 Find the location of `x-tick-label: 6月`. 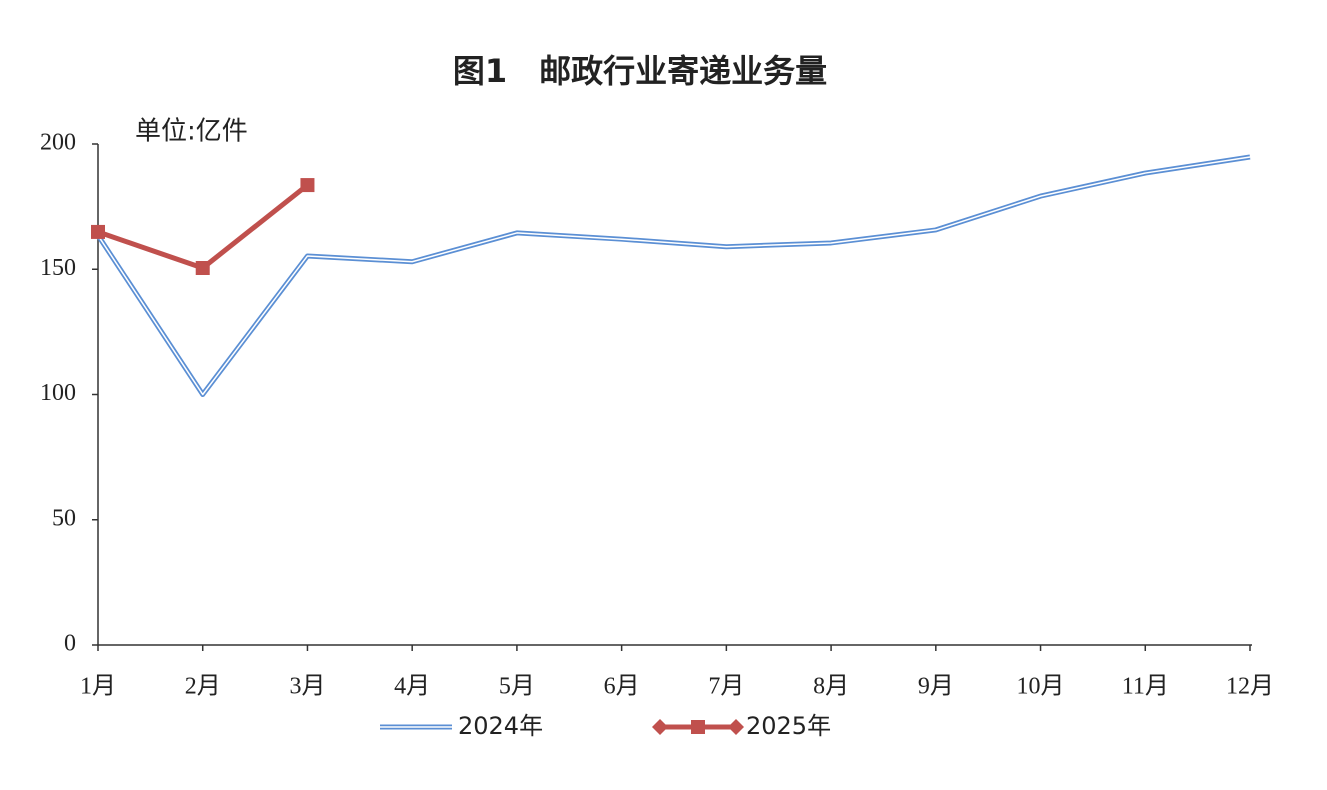

x-tick-label: 6月 is located at coordinates (622, 687).